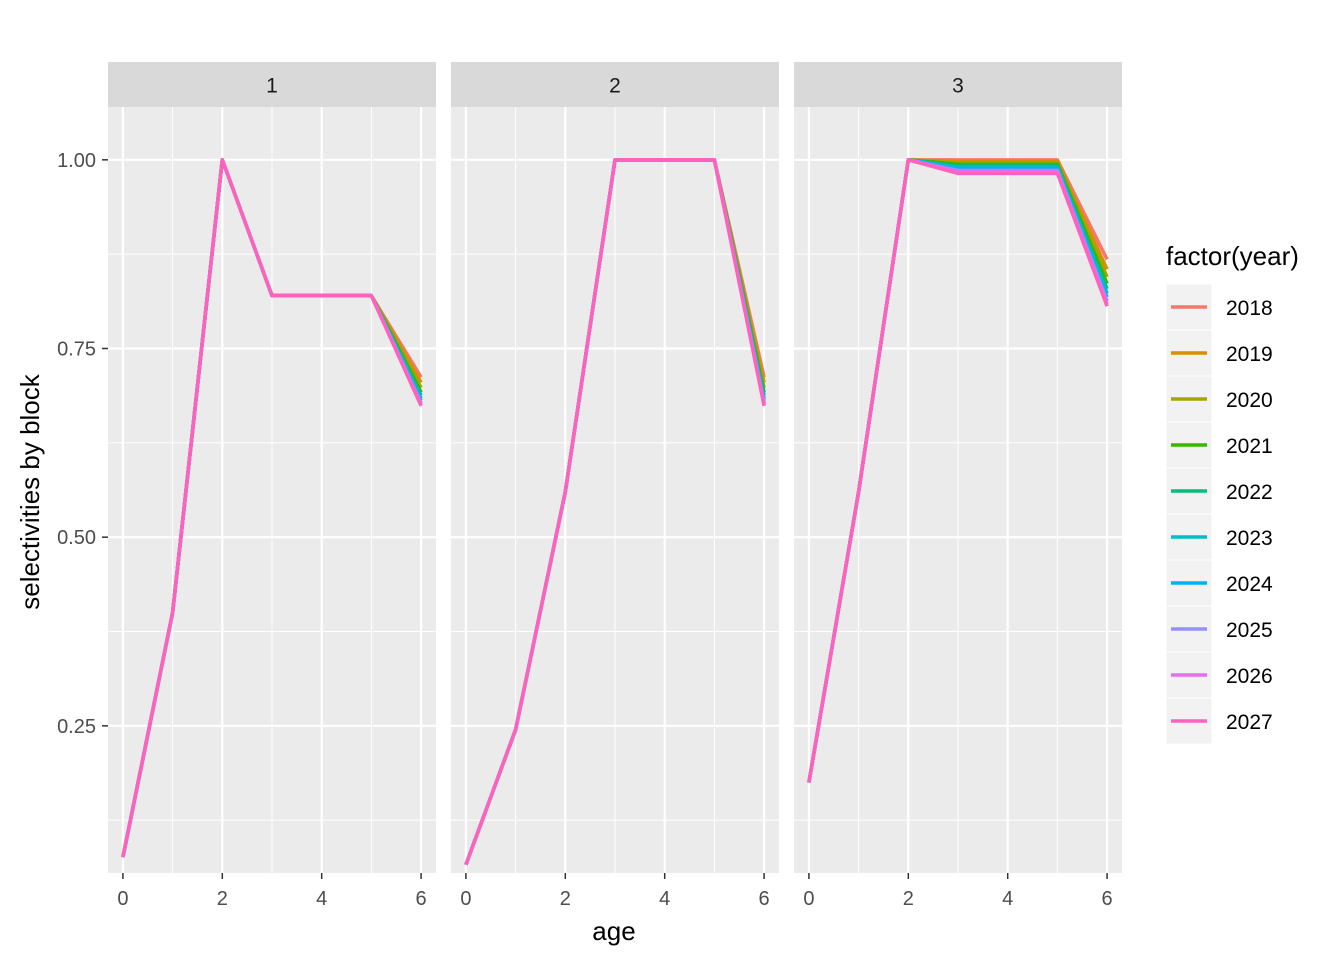  Describe the element at coordinates (76, 538) in the screenshot. I see `y-tick-label: 0.50` at that location.